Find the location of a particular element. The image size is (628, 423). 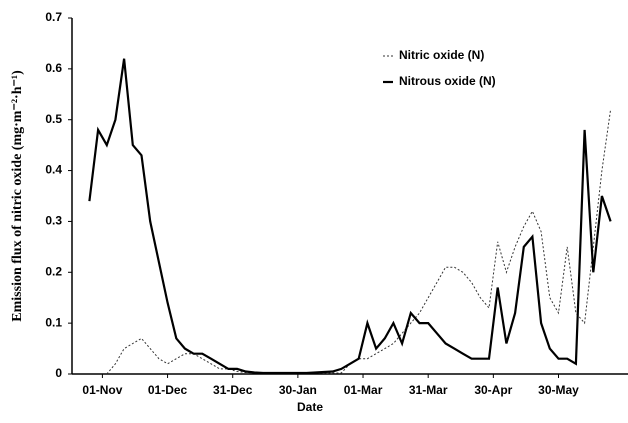

x-axis-label: Date is located at coordinates (310, 407).